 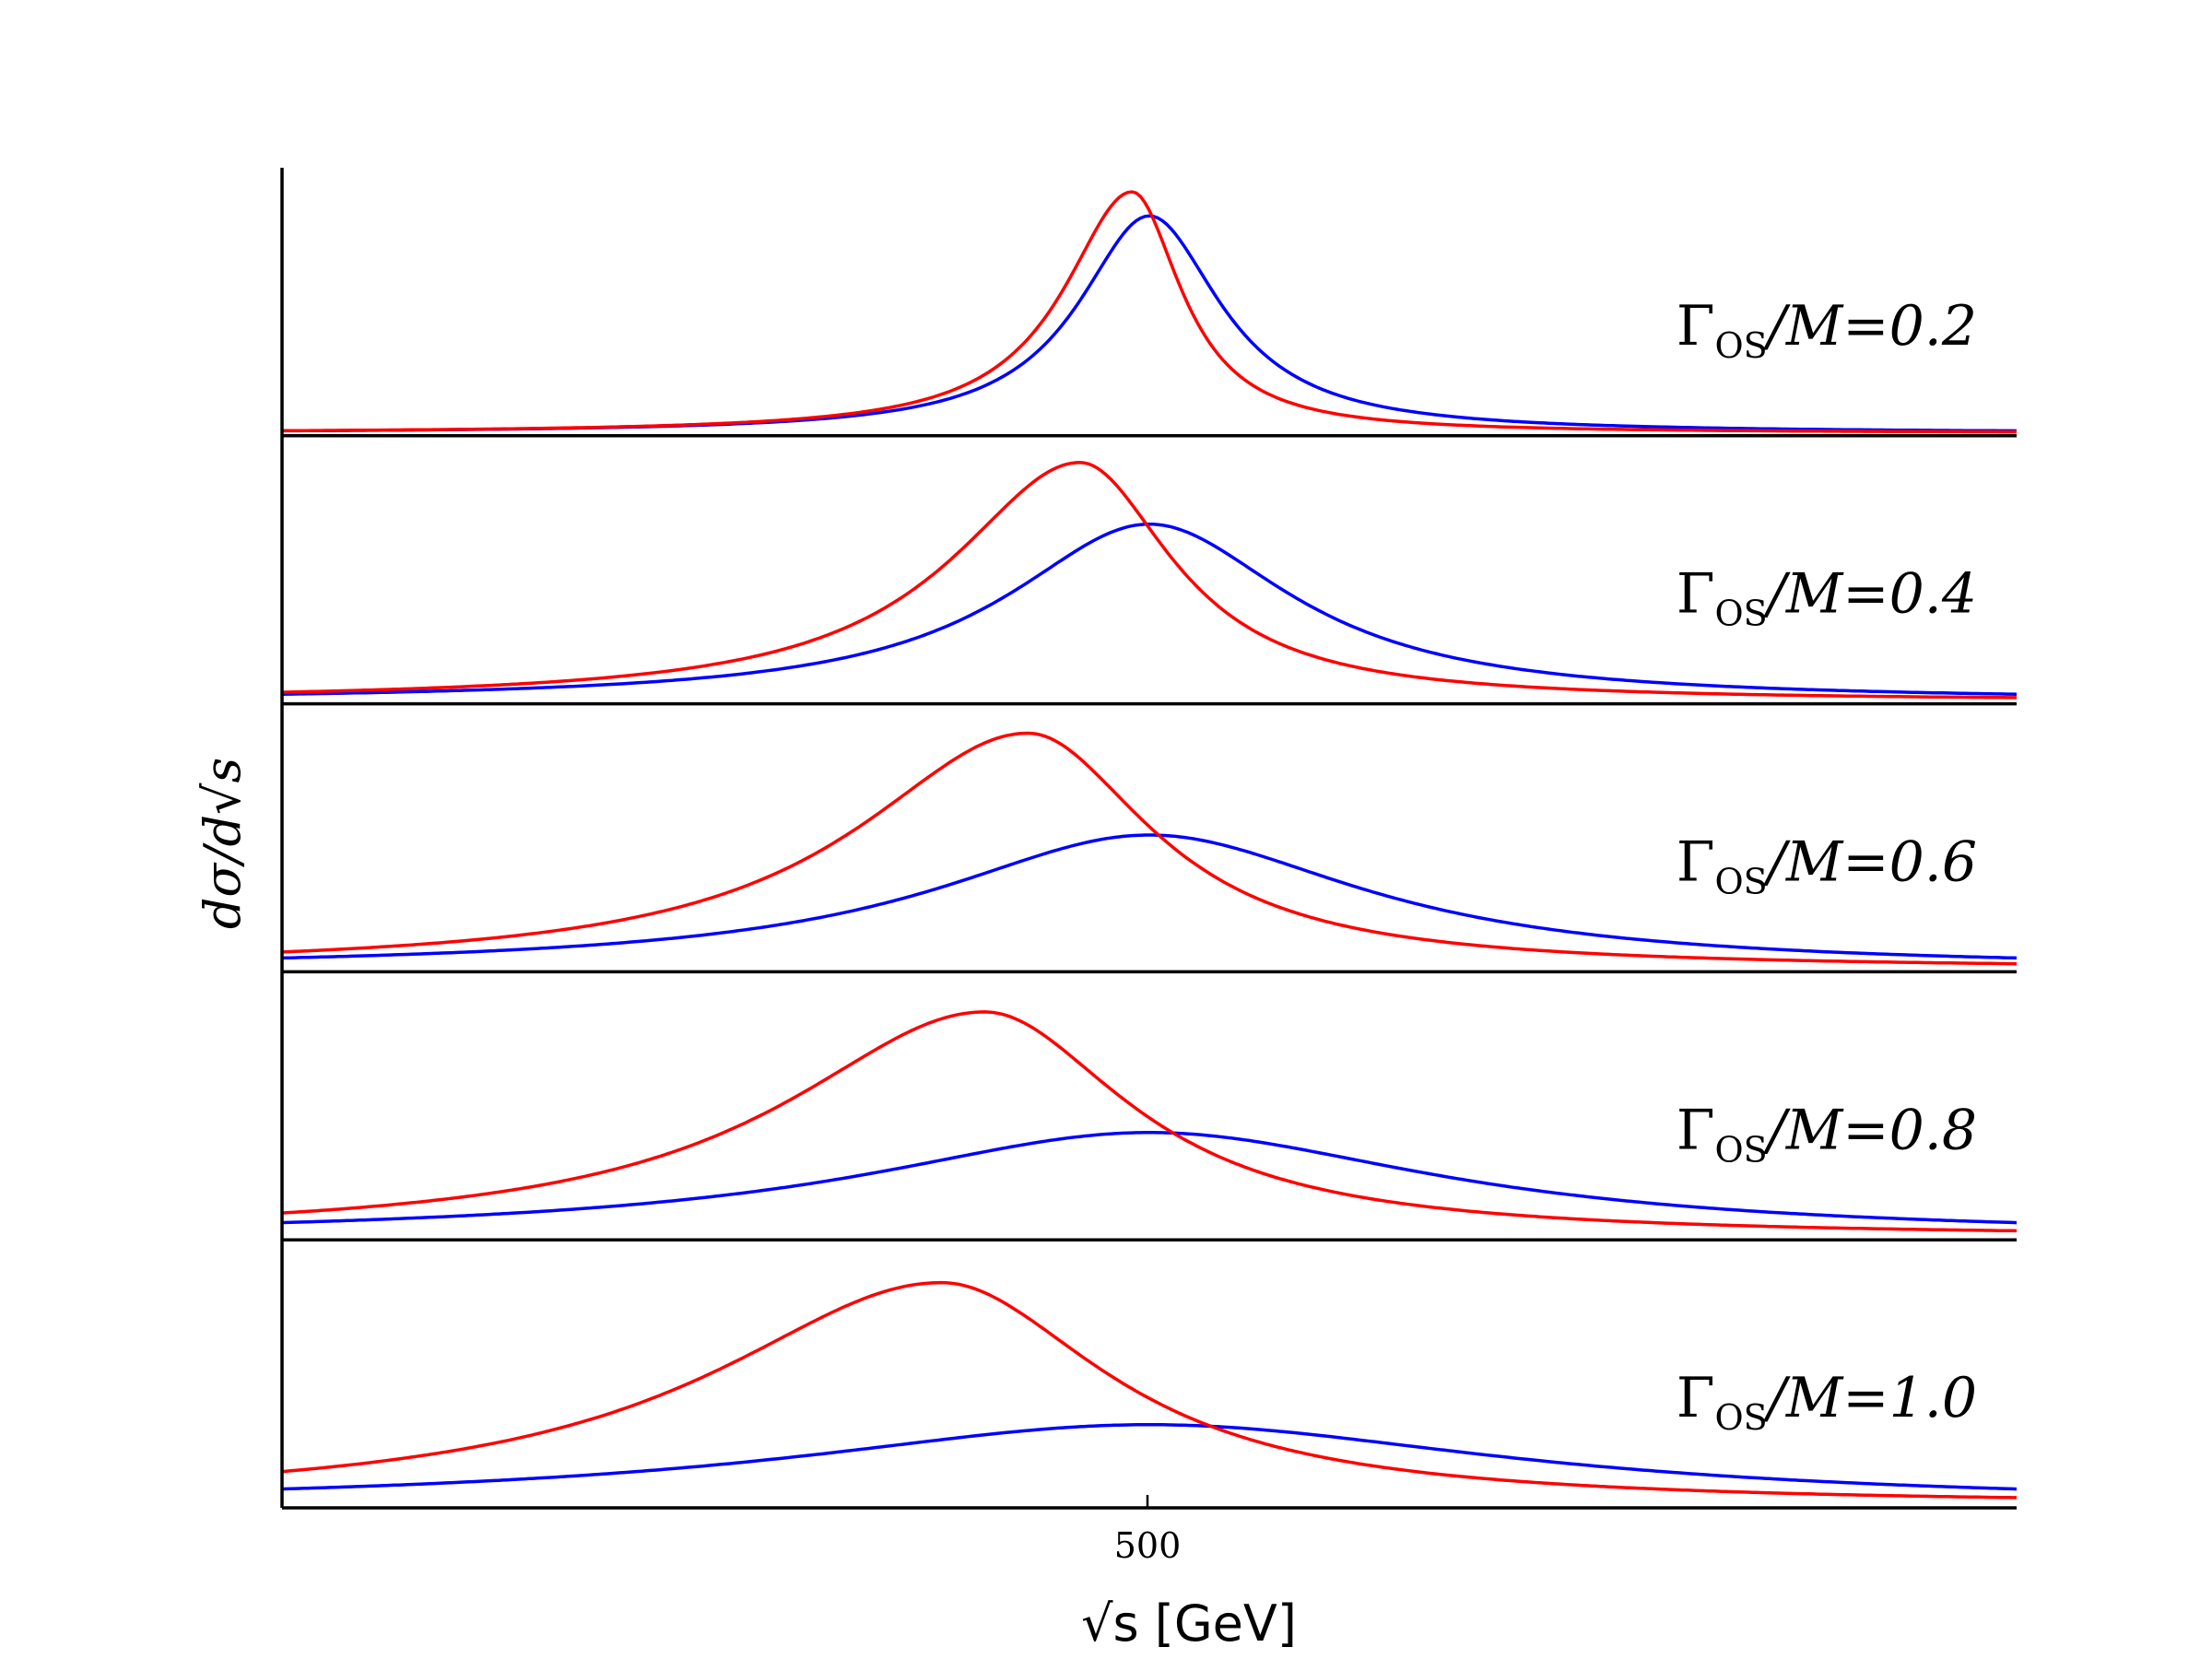 What do you see at coordinates (1827, 1402) in the screenshot?
I see `panel-label-5: ΓOS/M=1.0` at bounding box center [1827, 1402].